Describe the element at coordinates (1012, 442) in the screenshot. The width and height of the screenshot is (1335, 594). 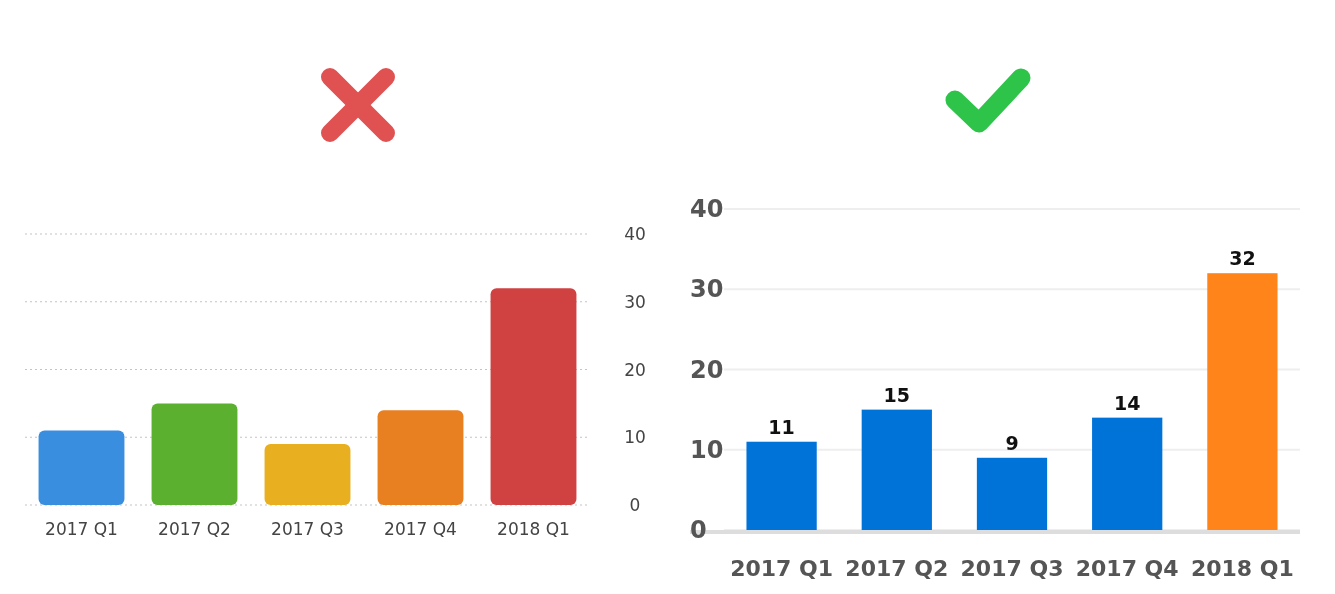
I see `data-label: 9` at that location.